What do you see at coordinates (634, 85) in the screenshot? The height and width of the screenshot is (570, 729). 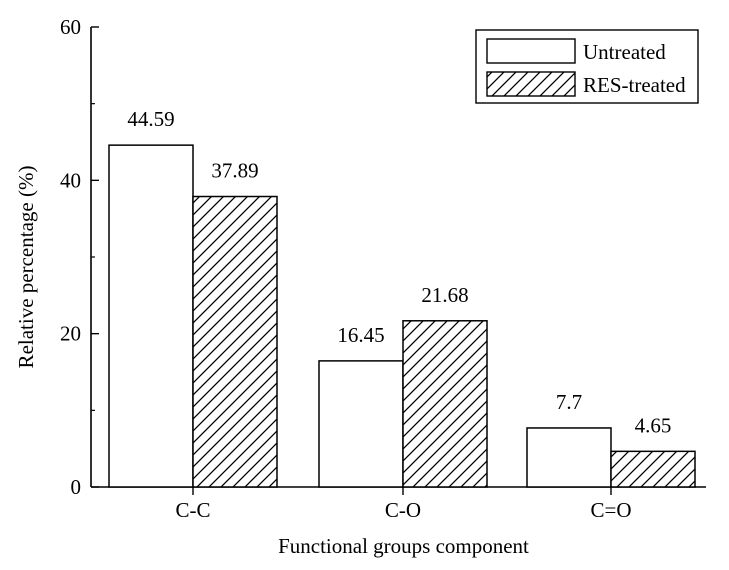 I see `legend-label-res-treated: RES-treated` at bounding box center [634, 85].